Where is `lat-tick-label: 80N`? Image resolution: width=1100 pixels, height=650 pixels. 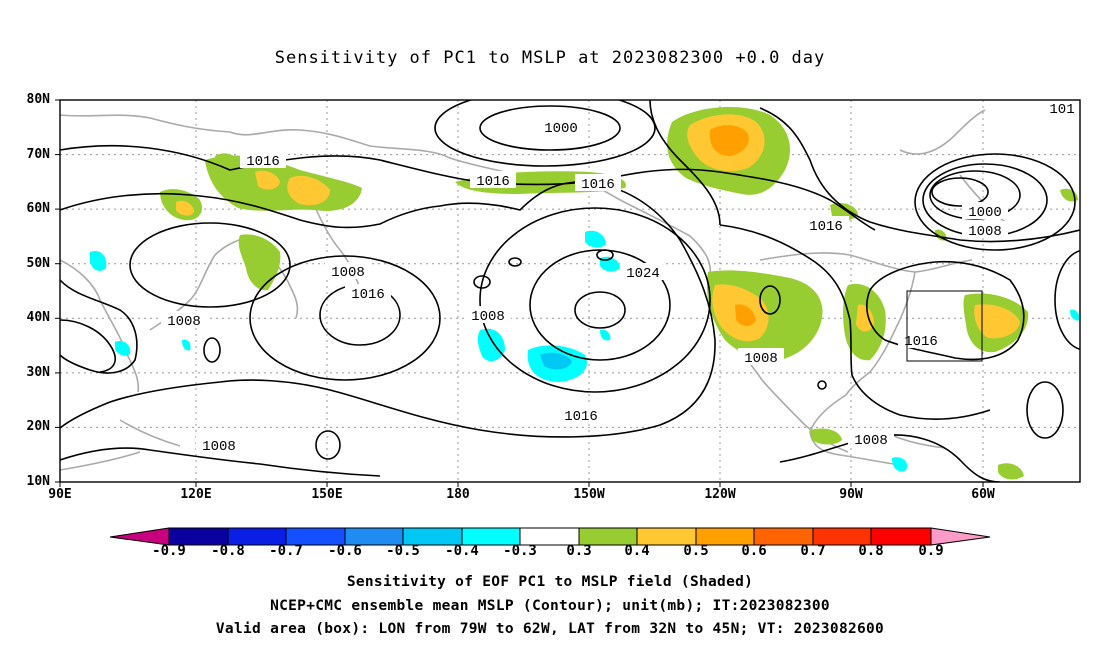 lat-tick-label: 80N is located at coordinates (38, 99).